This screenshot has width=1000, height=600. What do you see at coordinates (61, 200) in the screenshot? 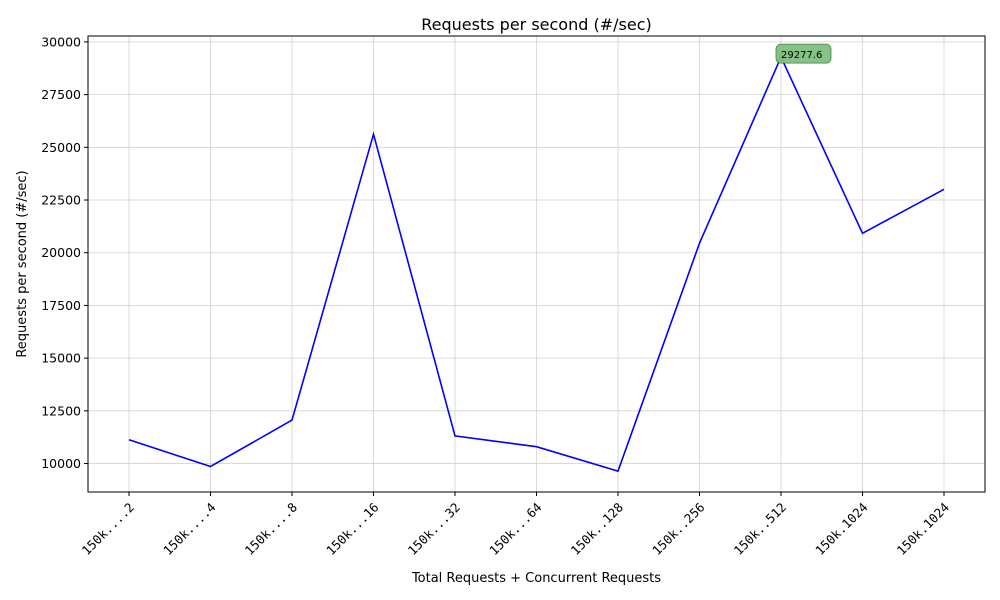
I see `y-tick-label: 22500` at bounding box center [61, 200].